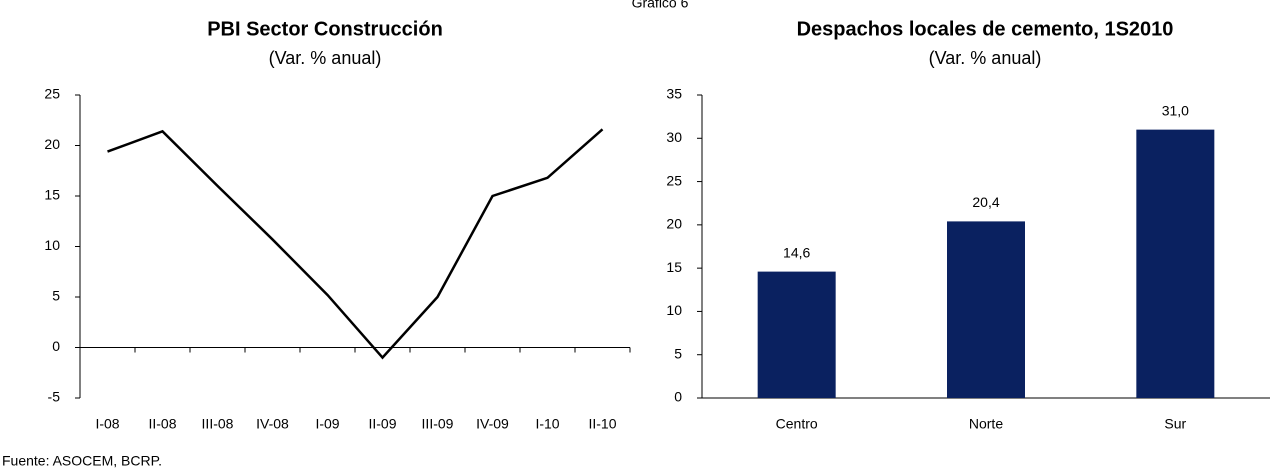 The width and height of the screenshot is (1271, 473). Describe the element at coordinates (674, 94) in the screenshot. I see `y-tick-label: 35` at that location.